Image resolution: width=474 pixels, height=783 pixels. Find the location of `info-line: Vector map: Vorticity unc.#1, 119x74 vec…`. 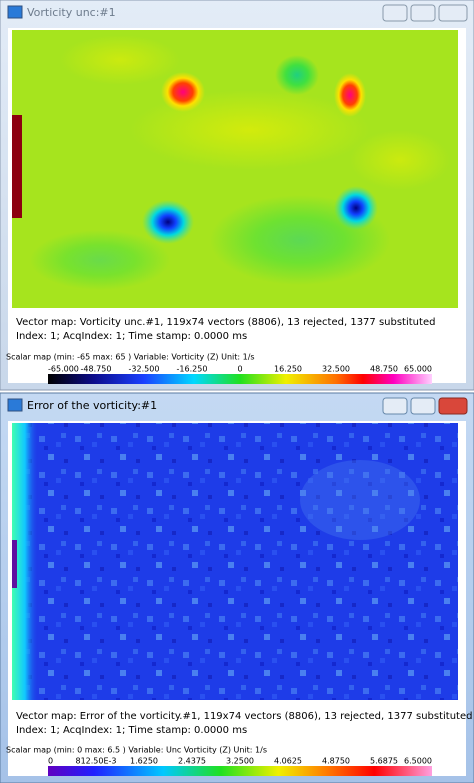

info-line: Vector map: Vorticity unc.#1, 119x74 vec… is located at coordinates (225, 322).